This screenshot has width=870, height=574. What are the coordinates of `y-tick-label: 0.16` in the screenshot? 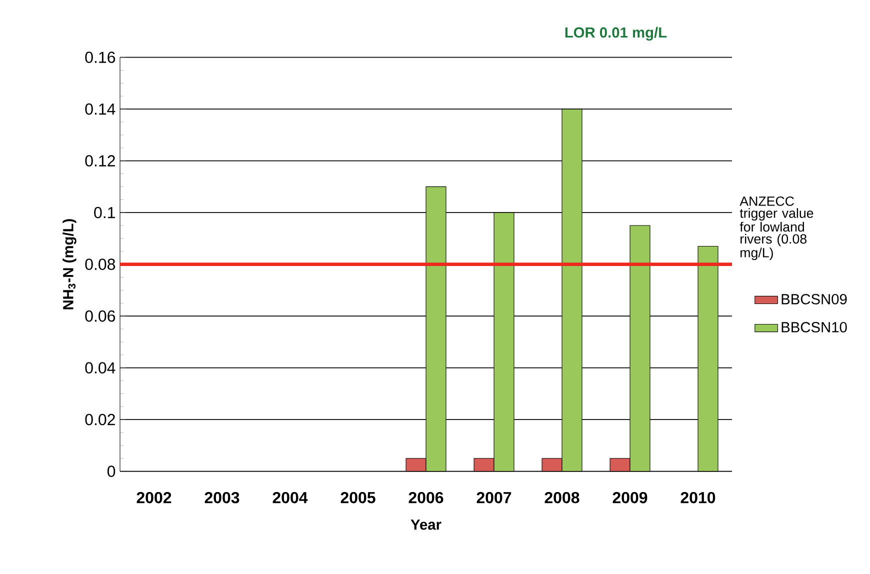 It's located at (100, 57).